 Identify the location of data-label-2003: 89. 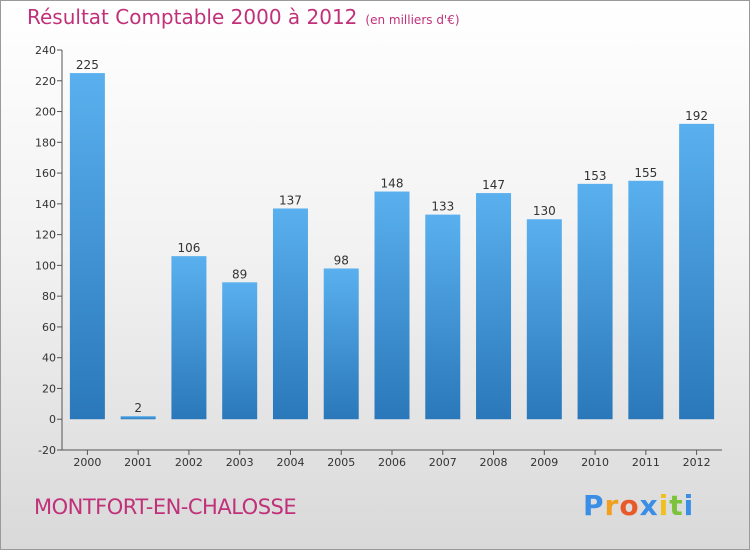
(239, 274).